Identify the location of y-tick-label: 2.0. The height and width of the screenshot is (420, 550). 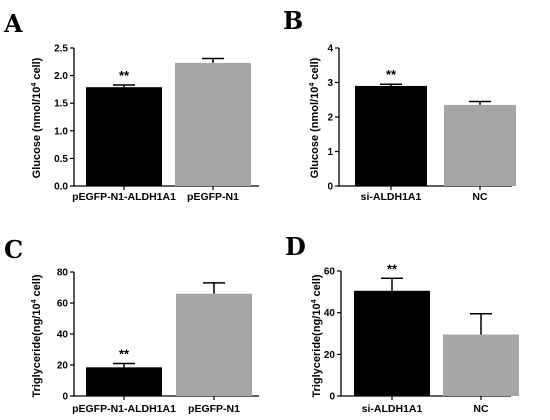
(61, 76).